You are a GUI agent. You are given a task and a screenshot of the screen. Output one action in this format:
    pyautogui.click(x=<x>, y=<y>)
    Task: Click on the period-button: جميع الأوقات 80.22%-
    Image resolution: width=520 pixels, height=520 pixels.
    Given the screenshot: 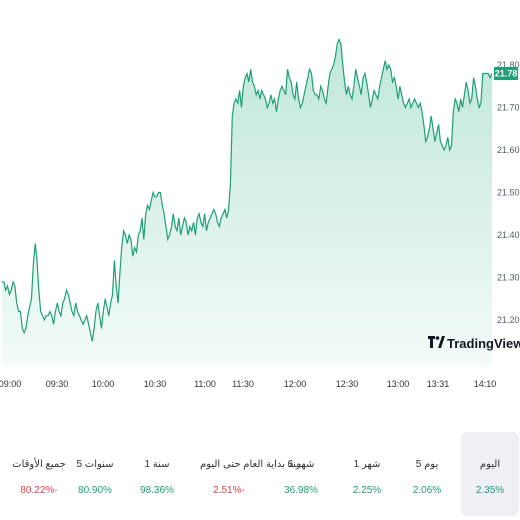 What is the action you would take?
    pyautogui.click(x=39, y=474)
    